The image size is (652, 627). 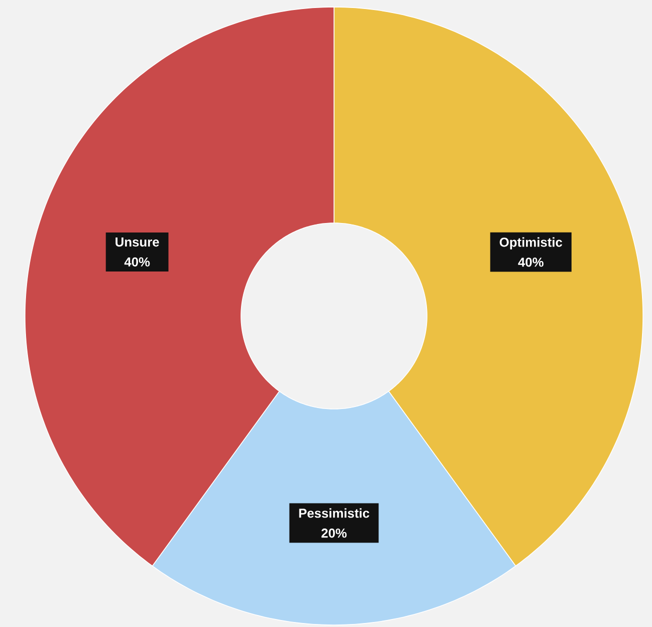 What do you see at coordinates (137, 242) in the screenshot?
I see `slice-label: Unsure` at bounding box center [137, 242].